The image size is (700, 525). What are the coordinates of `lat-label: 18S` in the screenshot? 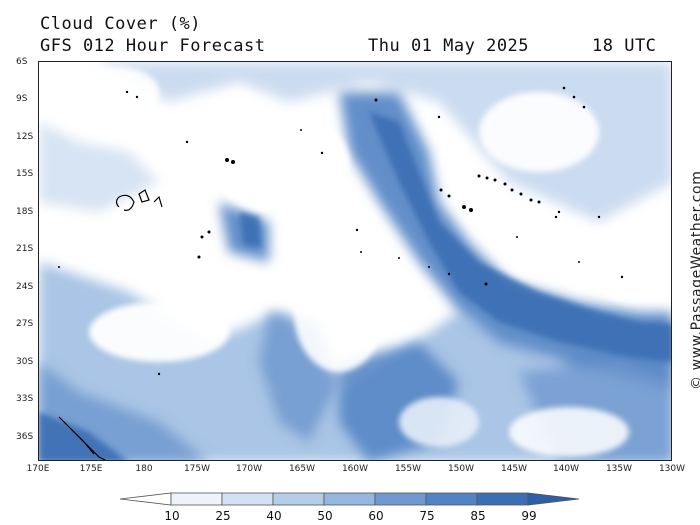 It's located at (25, 212).